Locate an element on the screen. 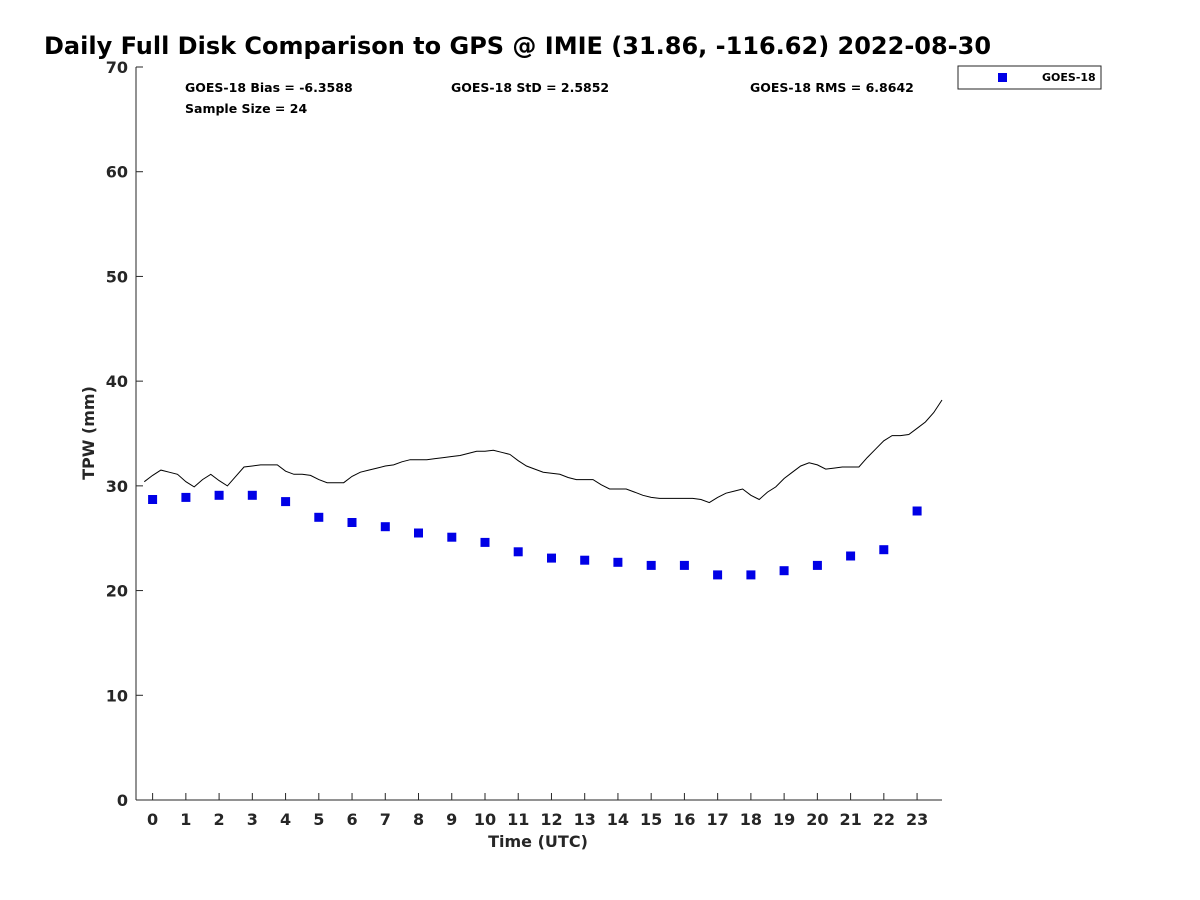 This screenshot has width=1200, height=900. x-tick-label: 23 is located at coordinates (917, 819).